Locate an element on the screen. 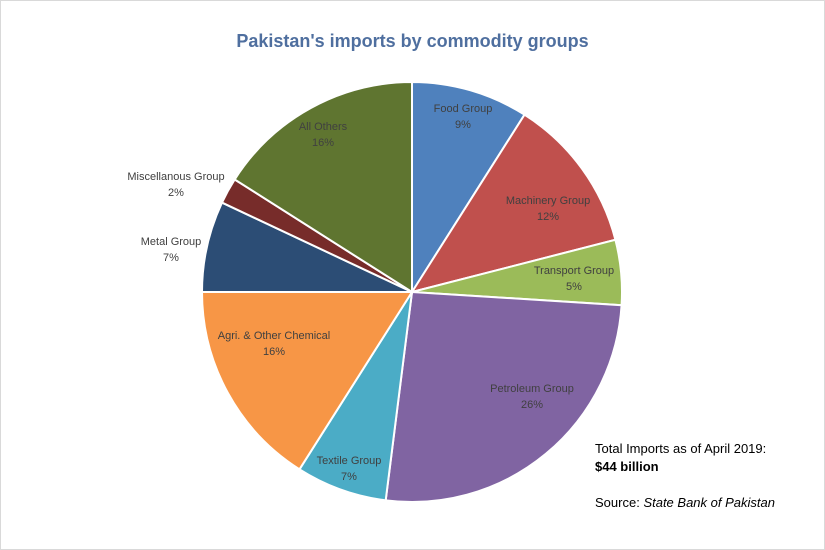 The width and height of the screenshot is (825, 550). slice-value-metal-group: 7% is located at coordinates (171, 258).